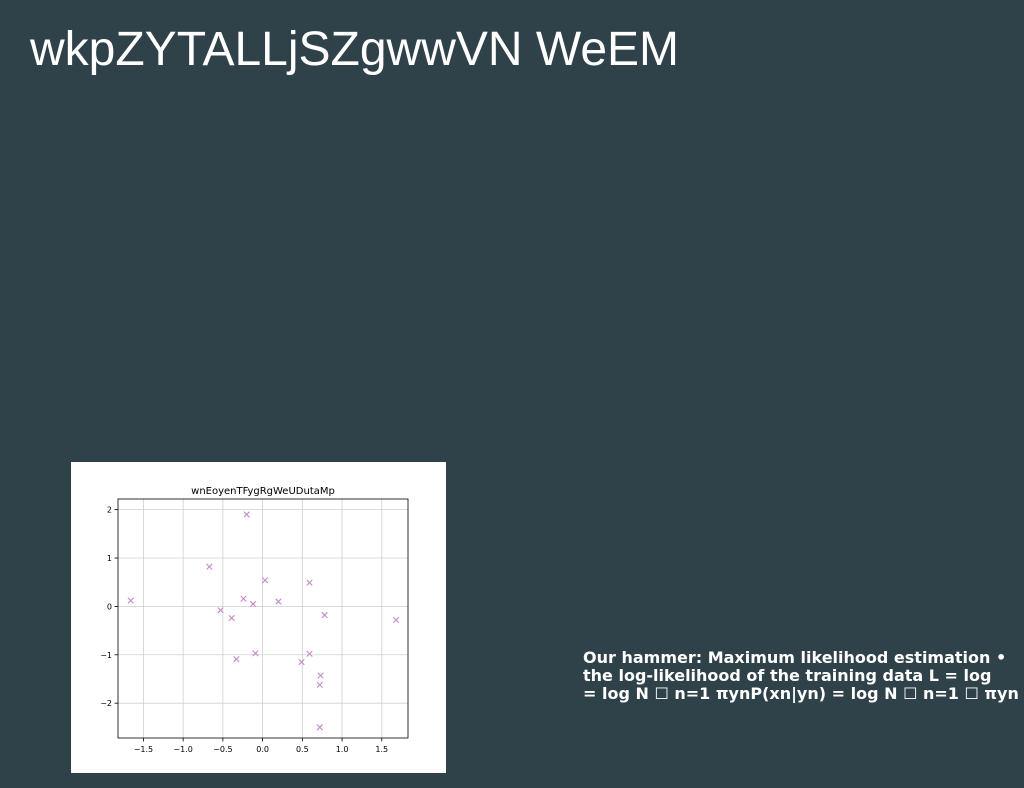  Describe the element at coordinates (109, 510) in the screenshot. I see `y-tick-label: 2` at that location.